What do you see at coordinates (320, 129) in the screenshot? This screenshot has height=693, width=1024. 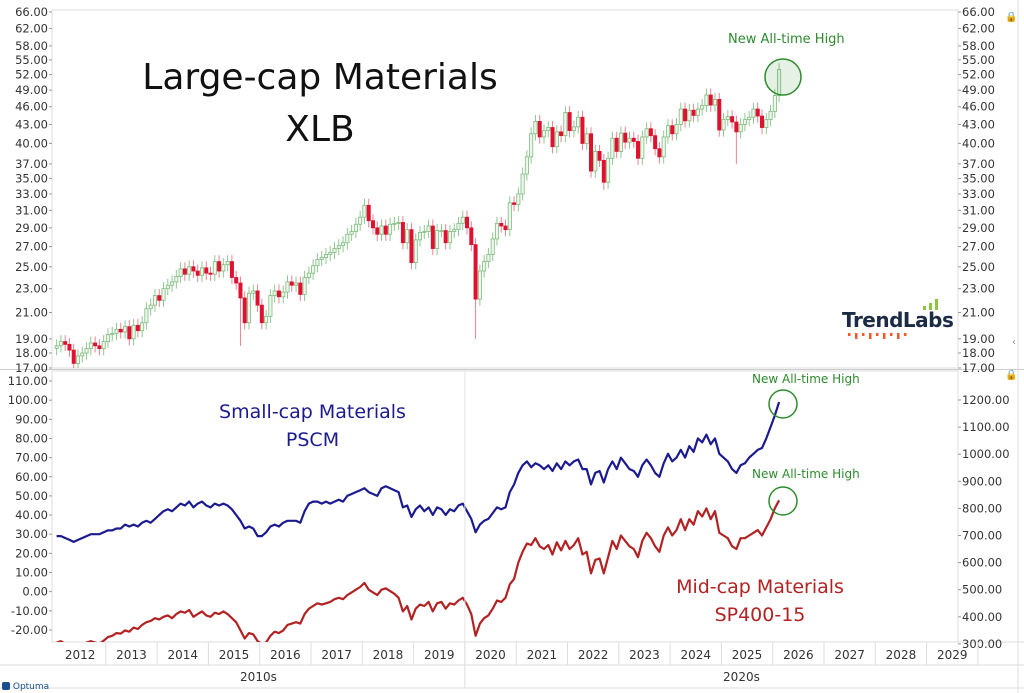 I see `chart-subtitle: XLB` at bounding box center [320, 129].